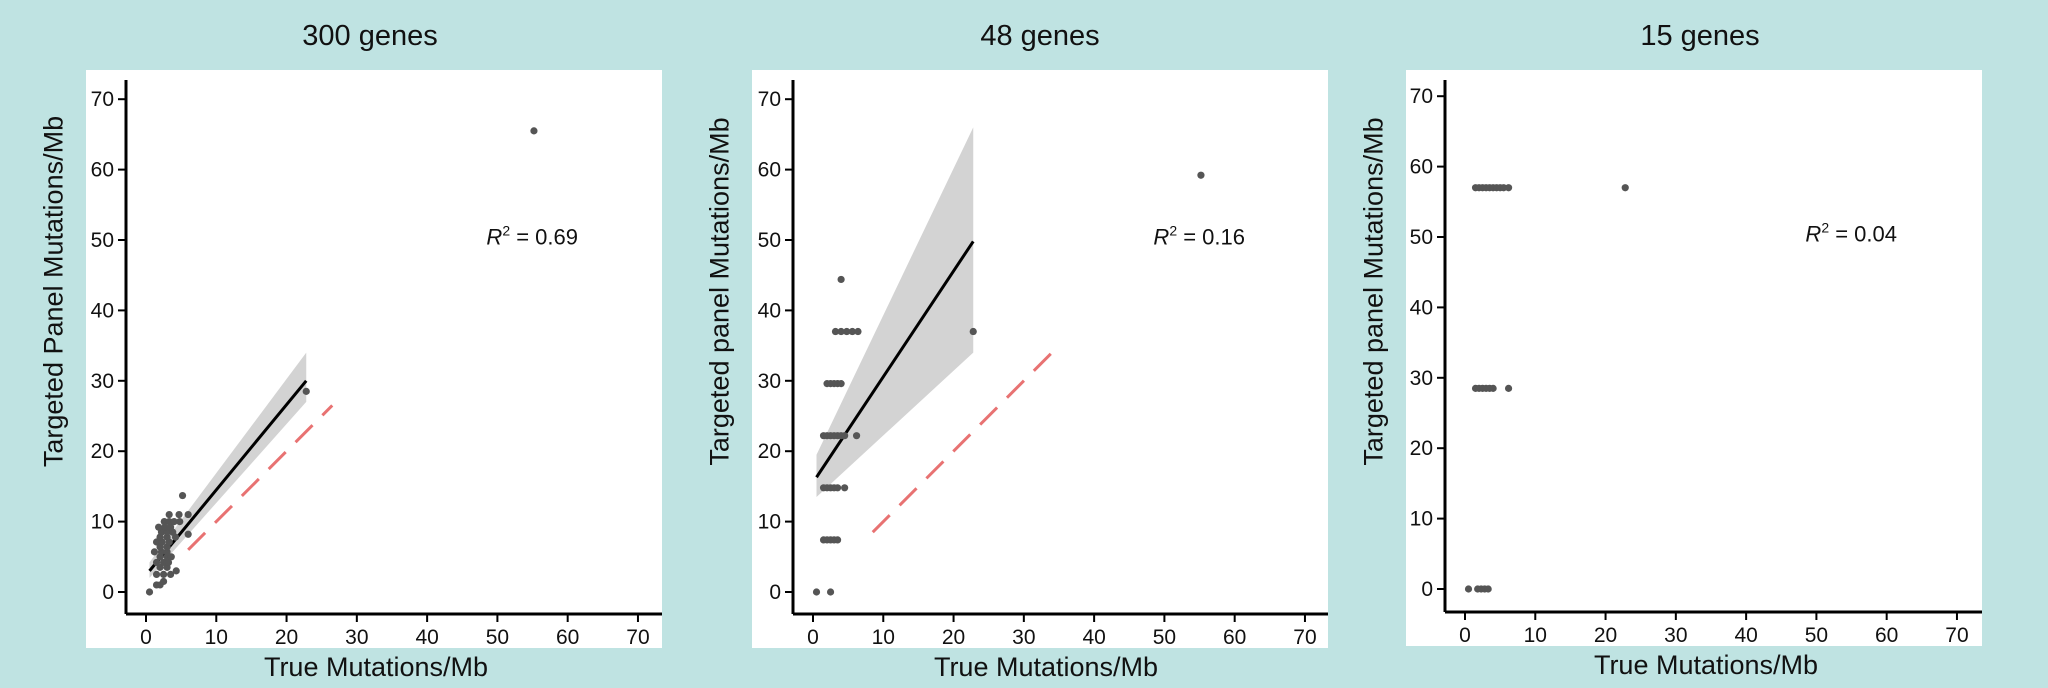 This screenshot has width=2048, height=688. I want to click on panel-title: 15 genes, so click(1700, 36).